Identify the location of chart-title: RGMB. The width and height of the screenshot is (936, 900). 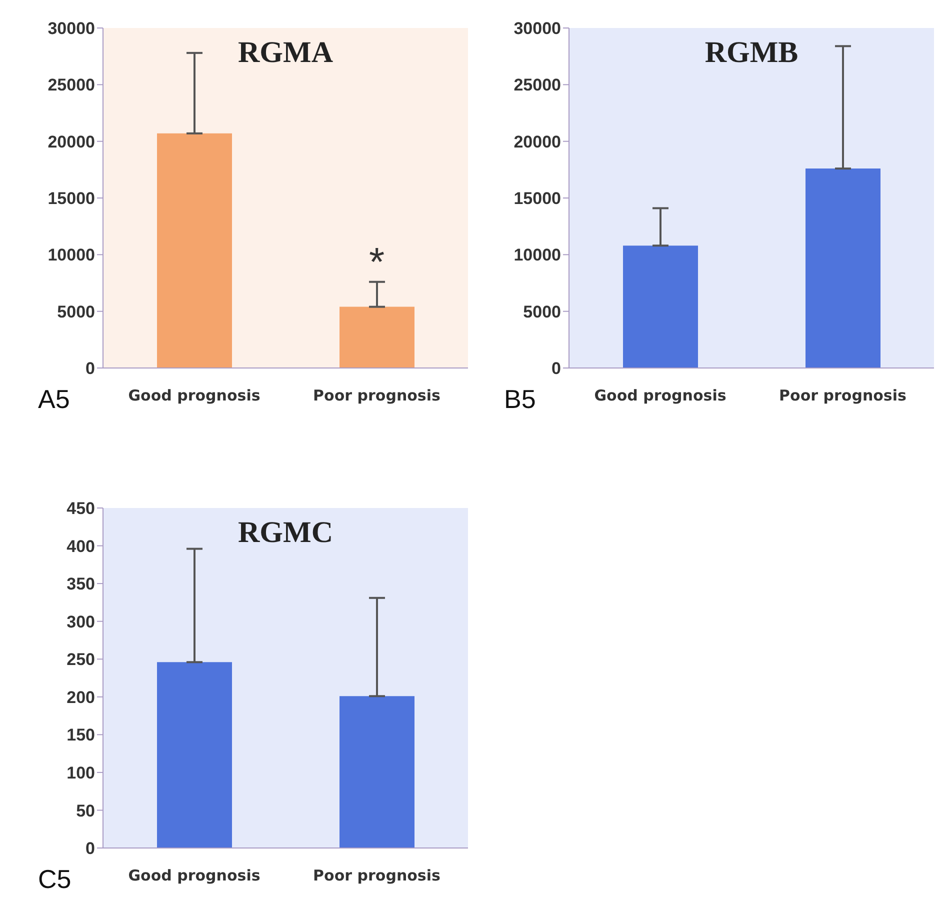
(752, 53).